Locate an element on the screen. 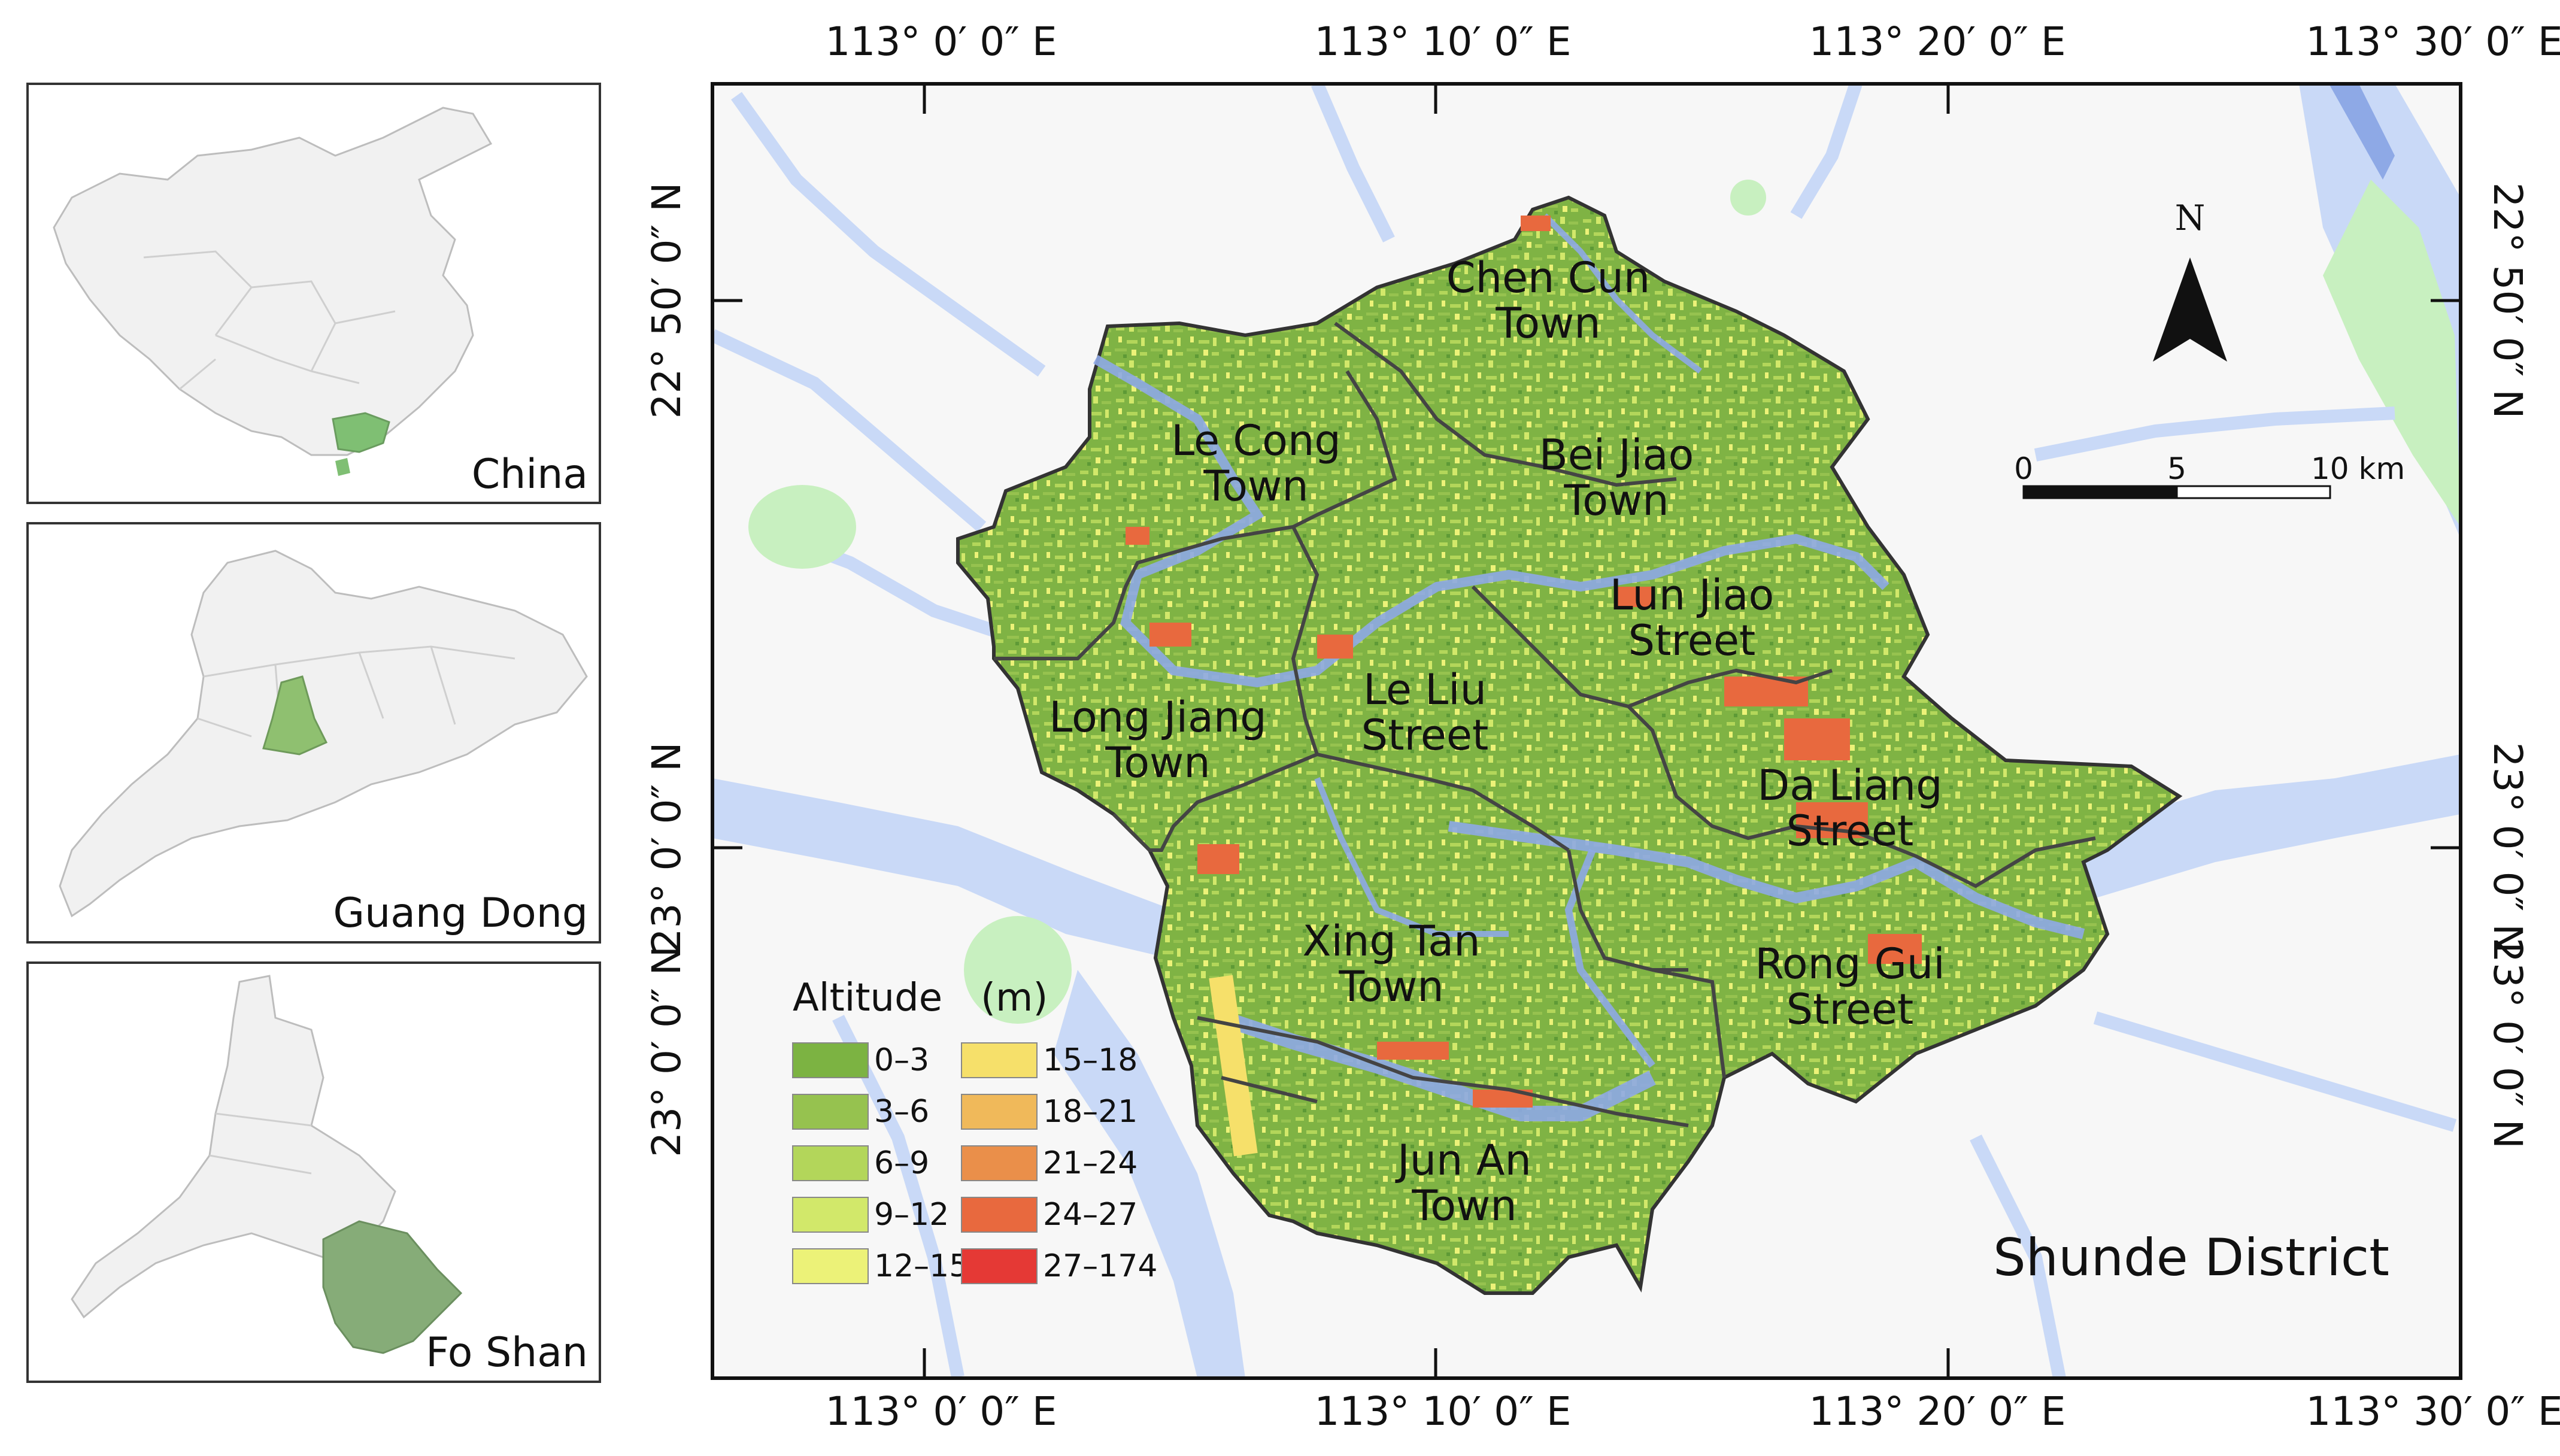  legend-label: 6–9 is located at coordinates (901, 1163).